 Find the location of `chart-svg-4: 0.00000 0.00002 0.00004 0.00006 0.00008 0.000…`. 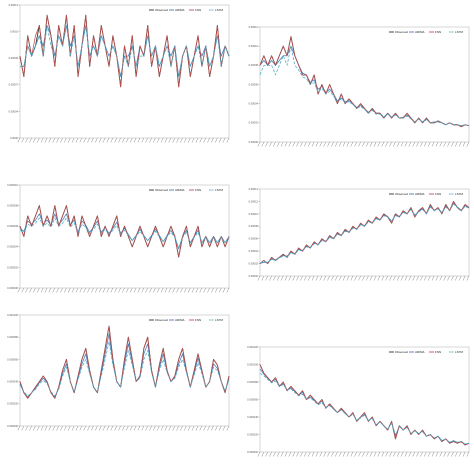

chart-svg-4: 0.00000 0.00002 0.00004 0.00006 0.00008 0.000… is located at coordinates (359, 234).